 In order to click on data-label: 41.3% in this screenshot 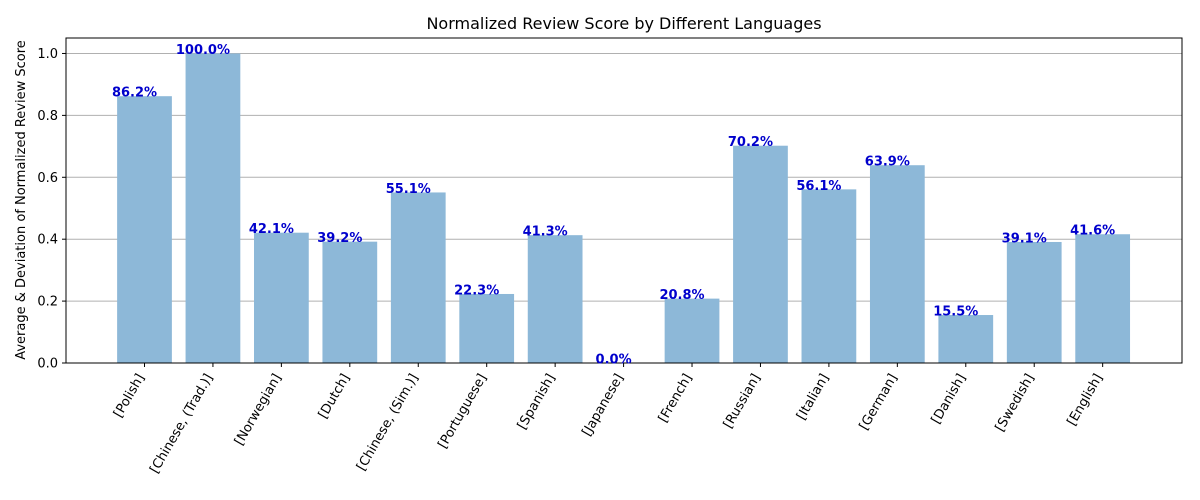, I will do `click(545, 232)`.